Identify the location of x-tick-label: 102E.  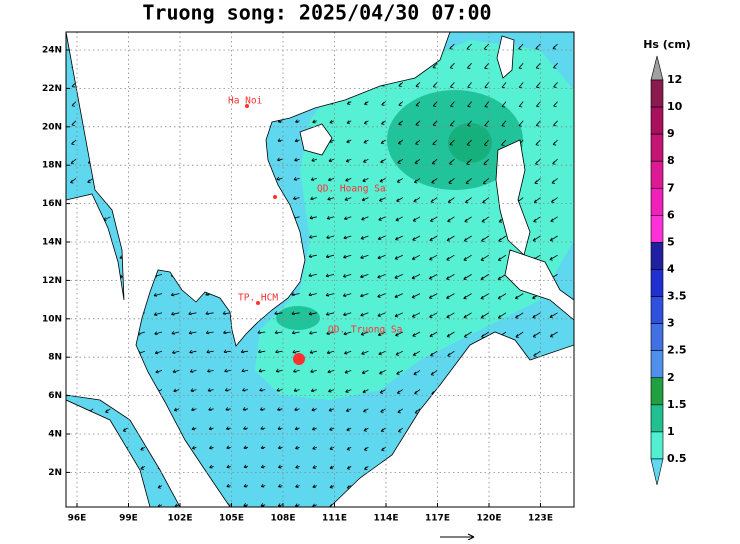
(180, 519).